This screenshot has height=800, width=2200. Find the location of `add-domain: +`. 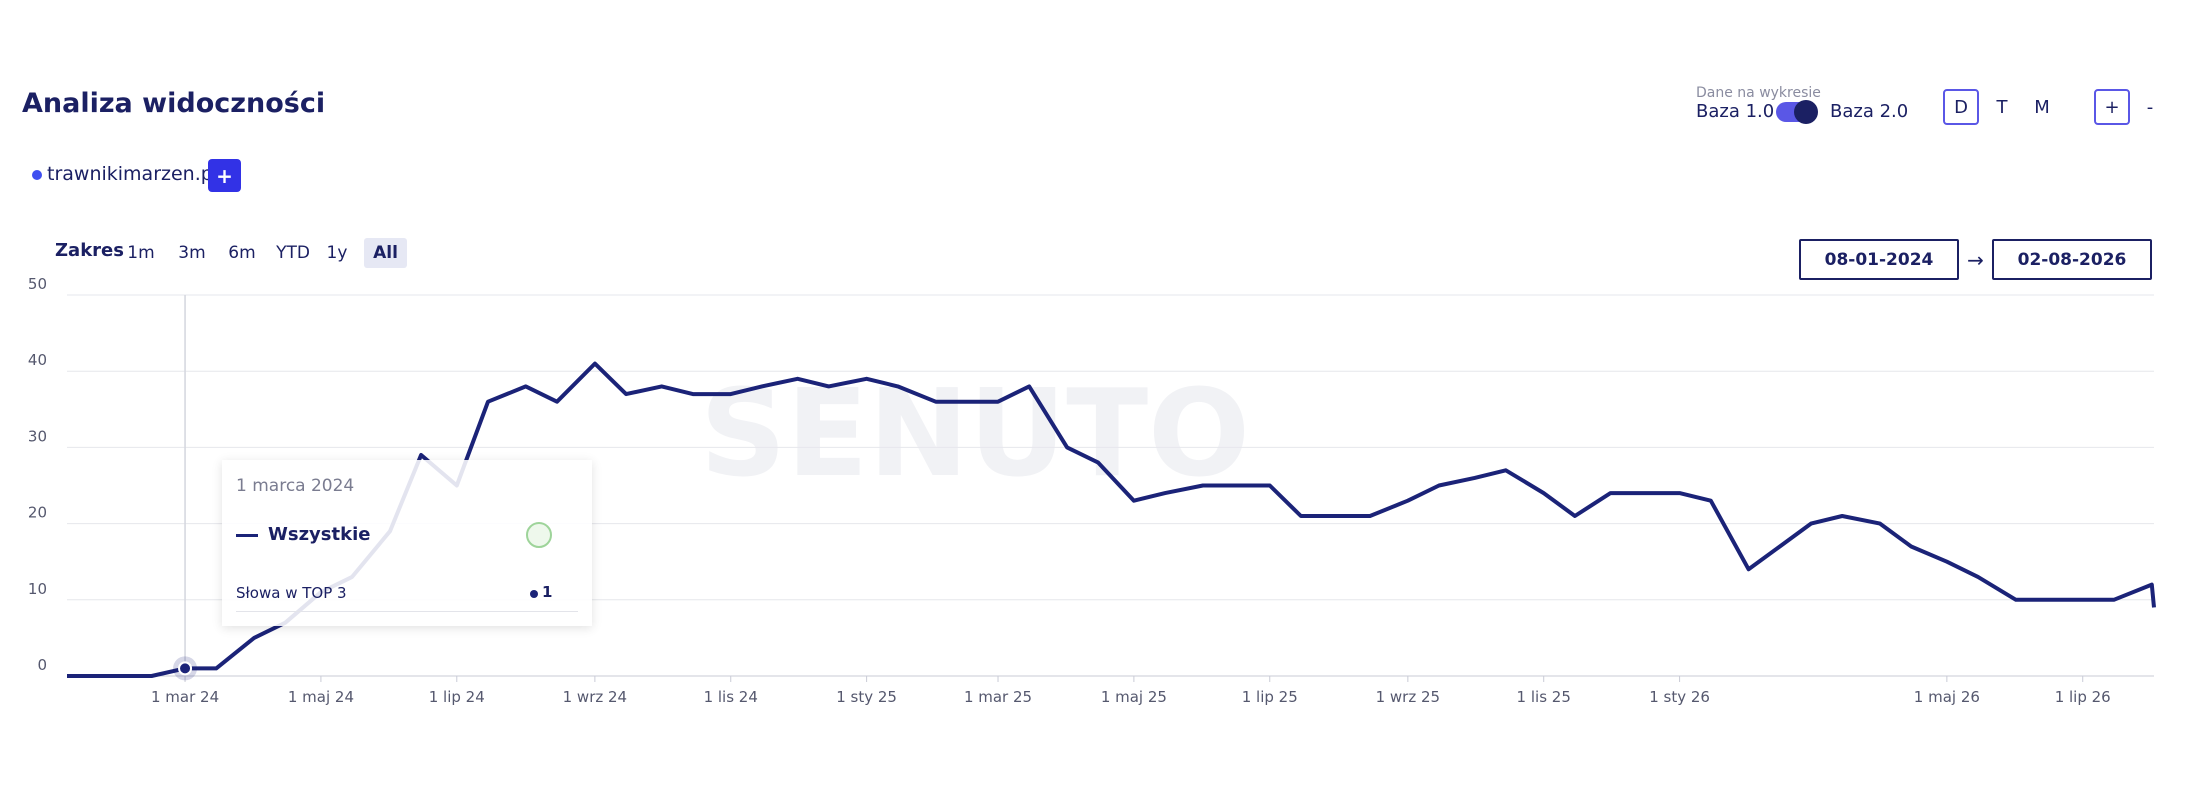

add-domain: + is located at coordinates (224, 175).